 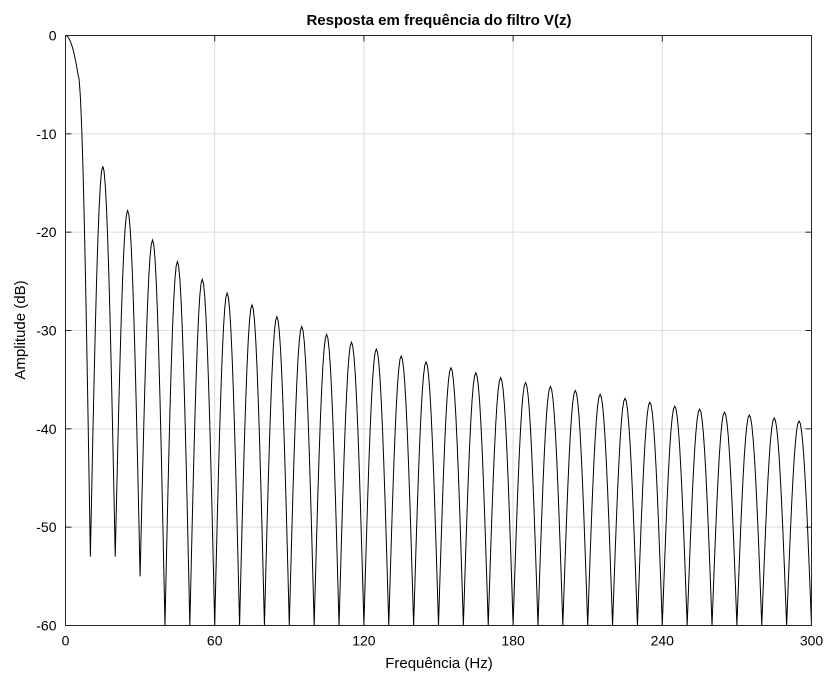 What do you see at coordinates (439, 663) in the screenshot?
I see `x-axis-label: Frequência (Hz)` at bounding box center [439, 663].